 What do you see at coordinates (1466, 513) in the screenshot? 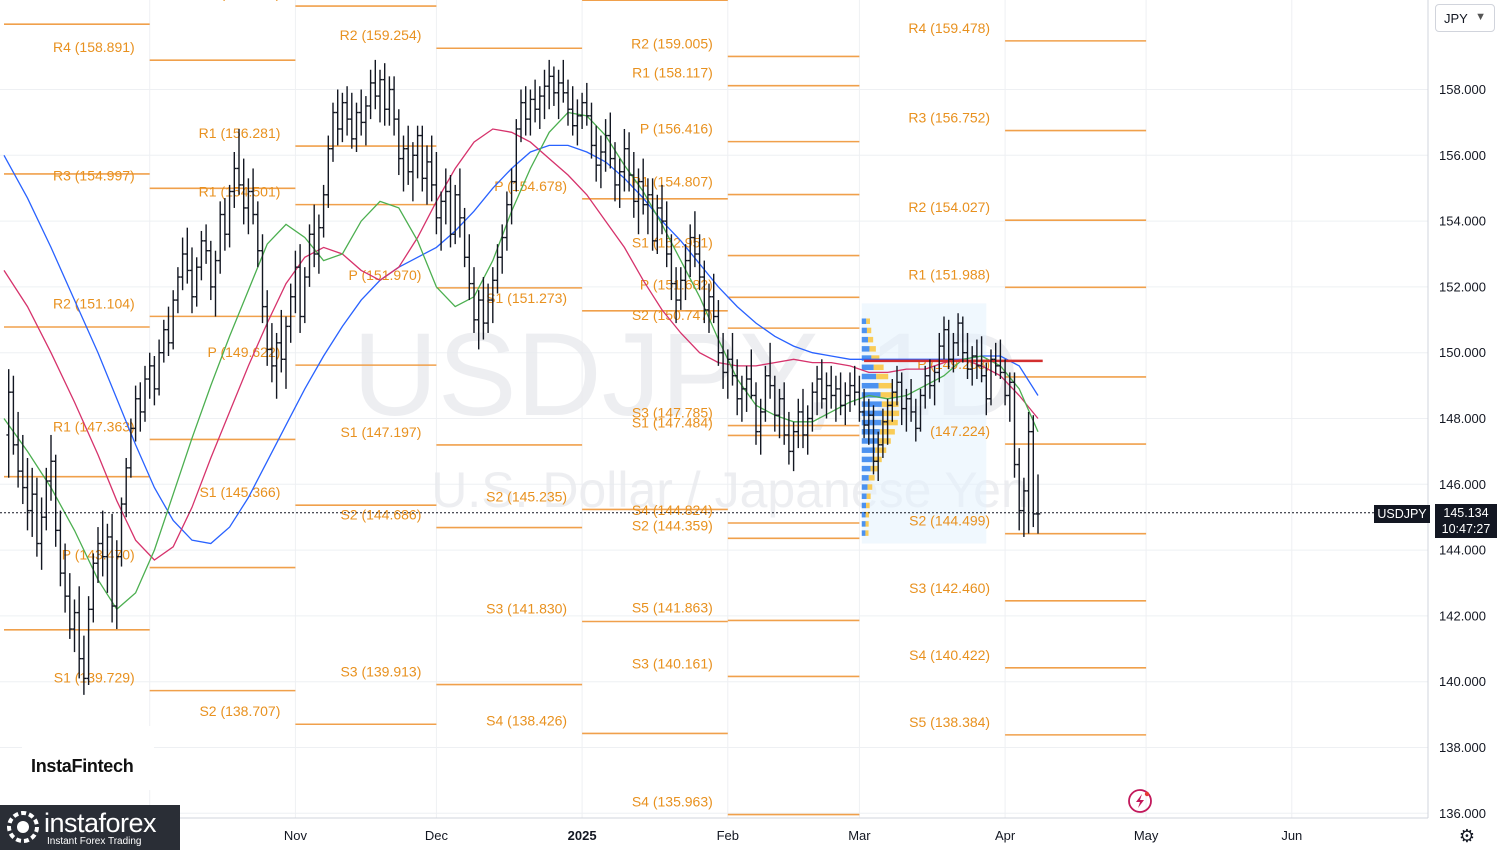
I see `current-price-value: 145.134` at bounding box center [1466, 513].